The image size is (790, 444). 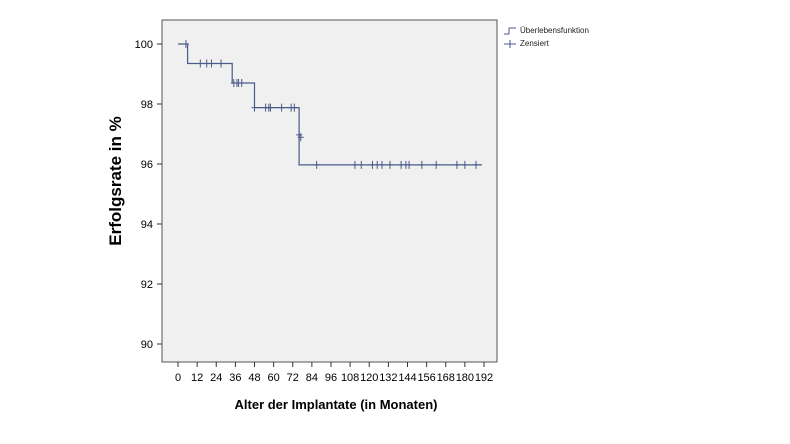 What do you see at coordinates (554, 30) in the screenshot?
I see `legend-label-survival: Überlebensfunktion` at bounding box center [554, 30].